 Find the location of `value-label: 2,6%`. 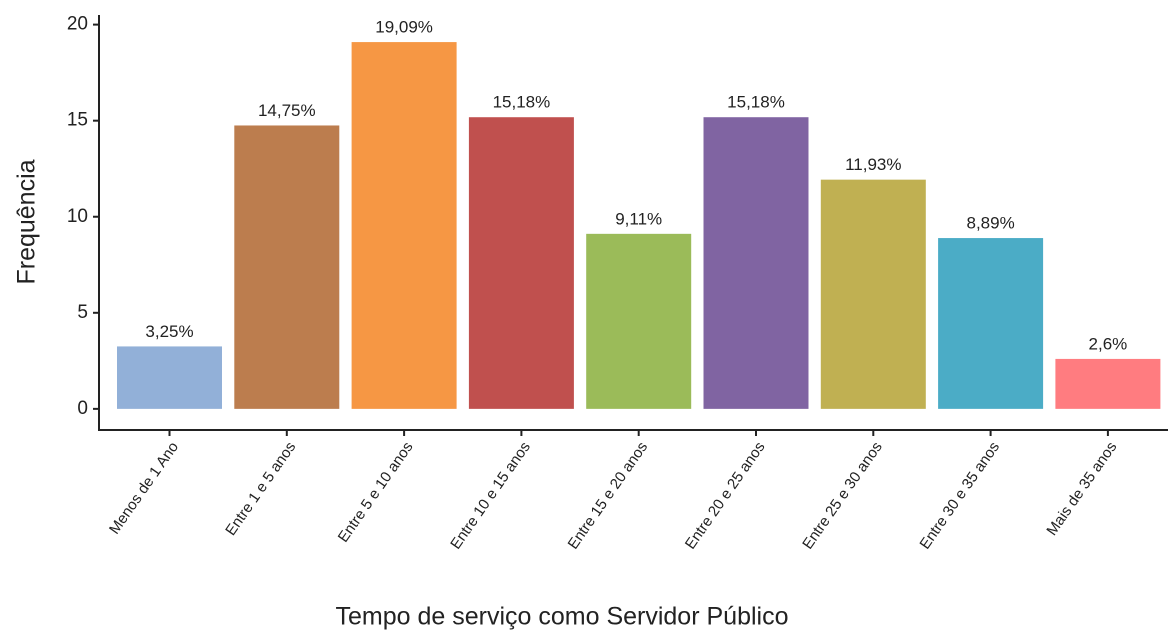

value-label: 2,6% is located at coordinates (1108, 343).